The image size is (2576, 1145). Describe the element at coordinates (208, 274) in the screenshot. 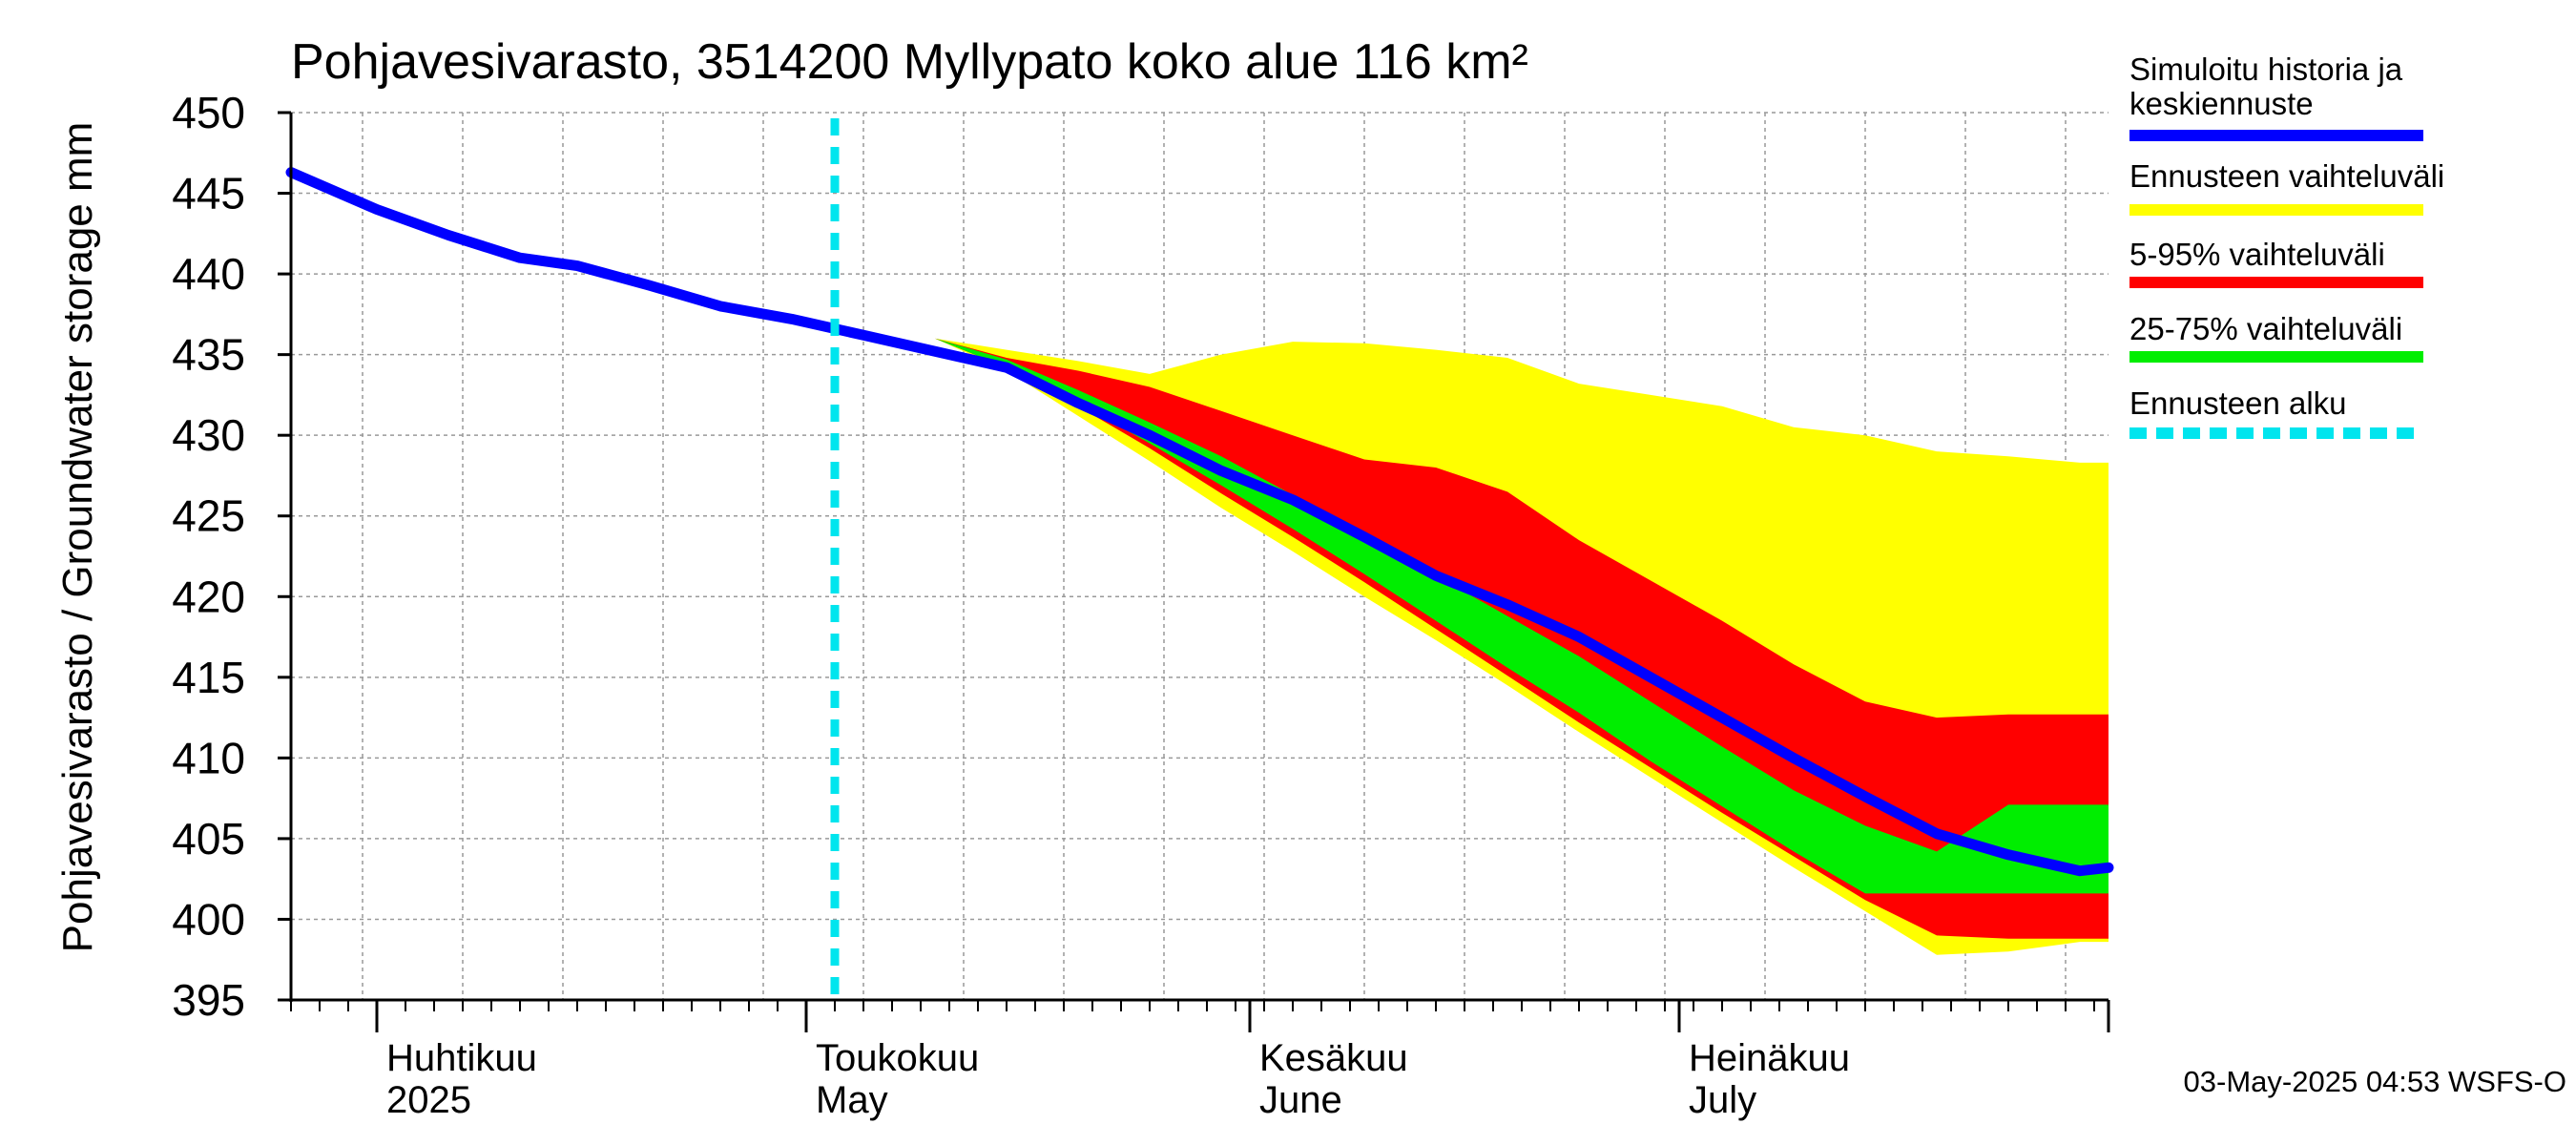

I see `y-tick-label: 440` at that location.